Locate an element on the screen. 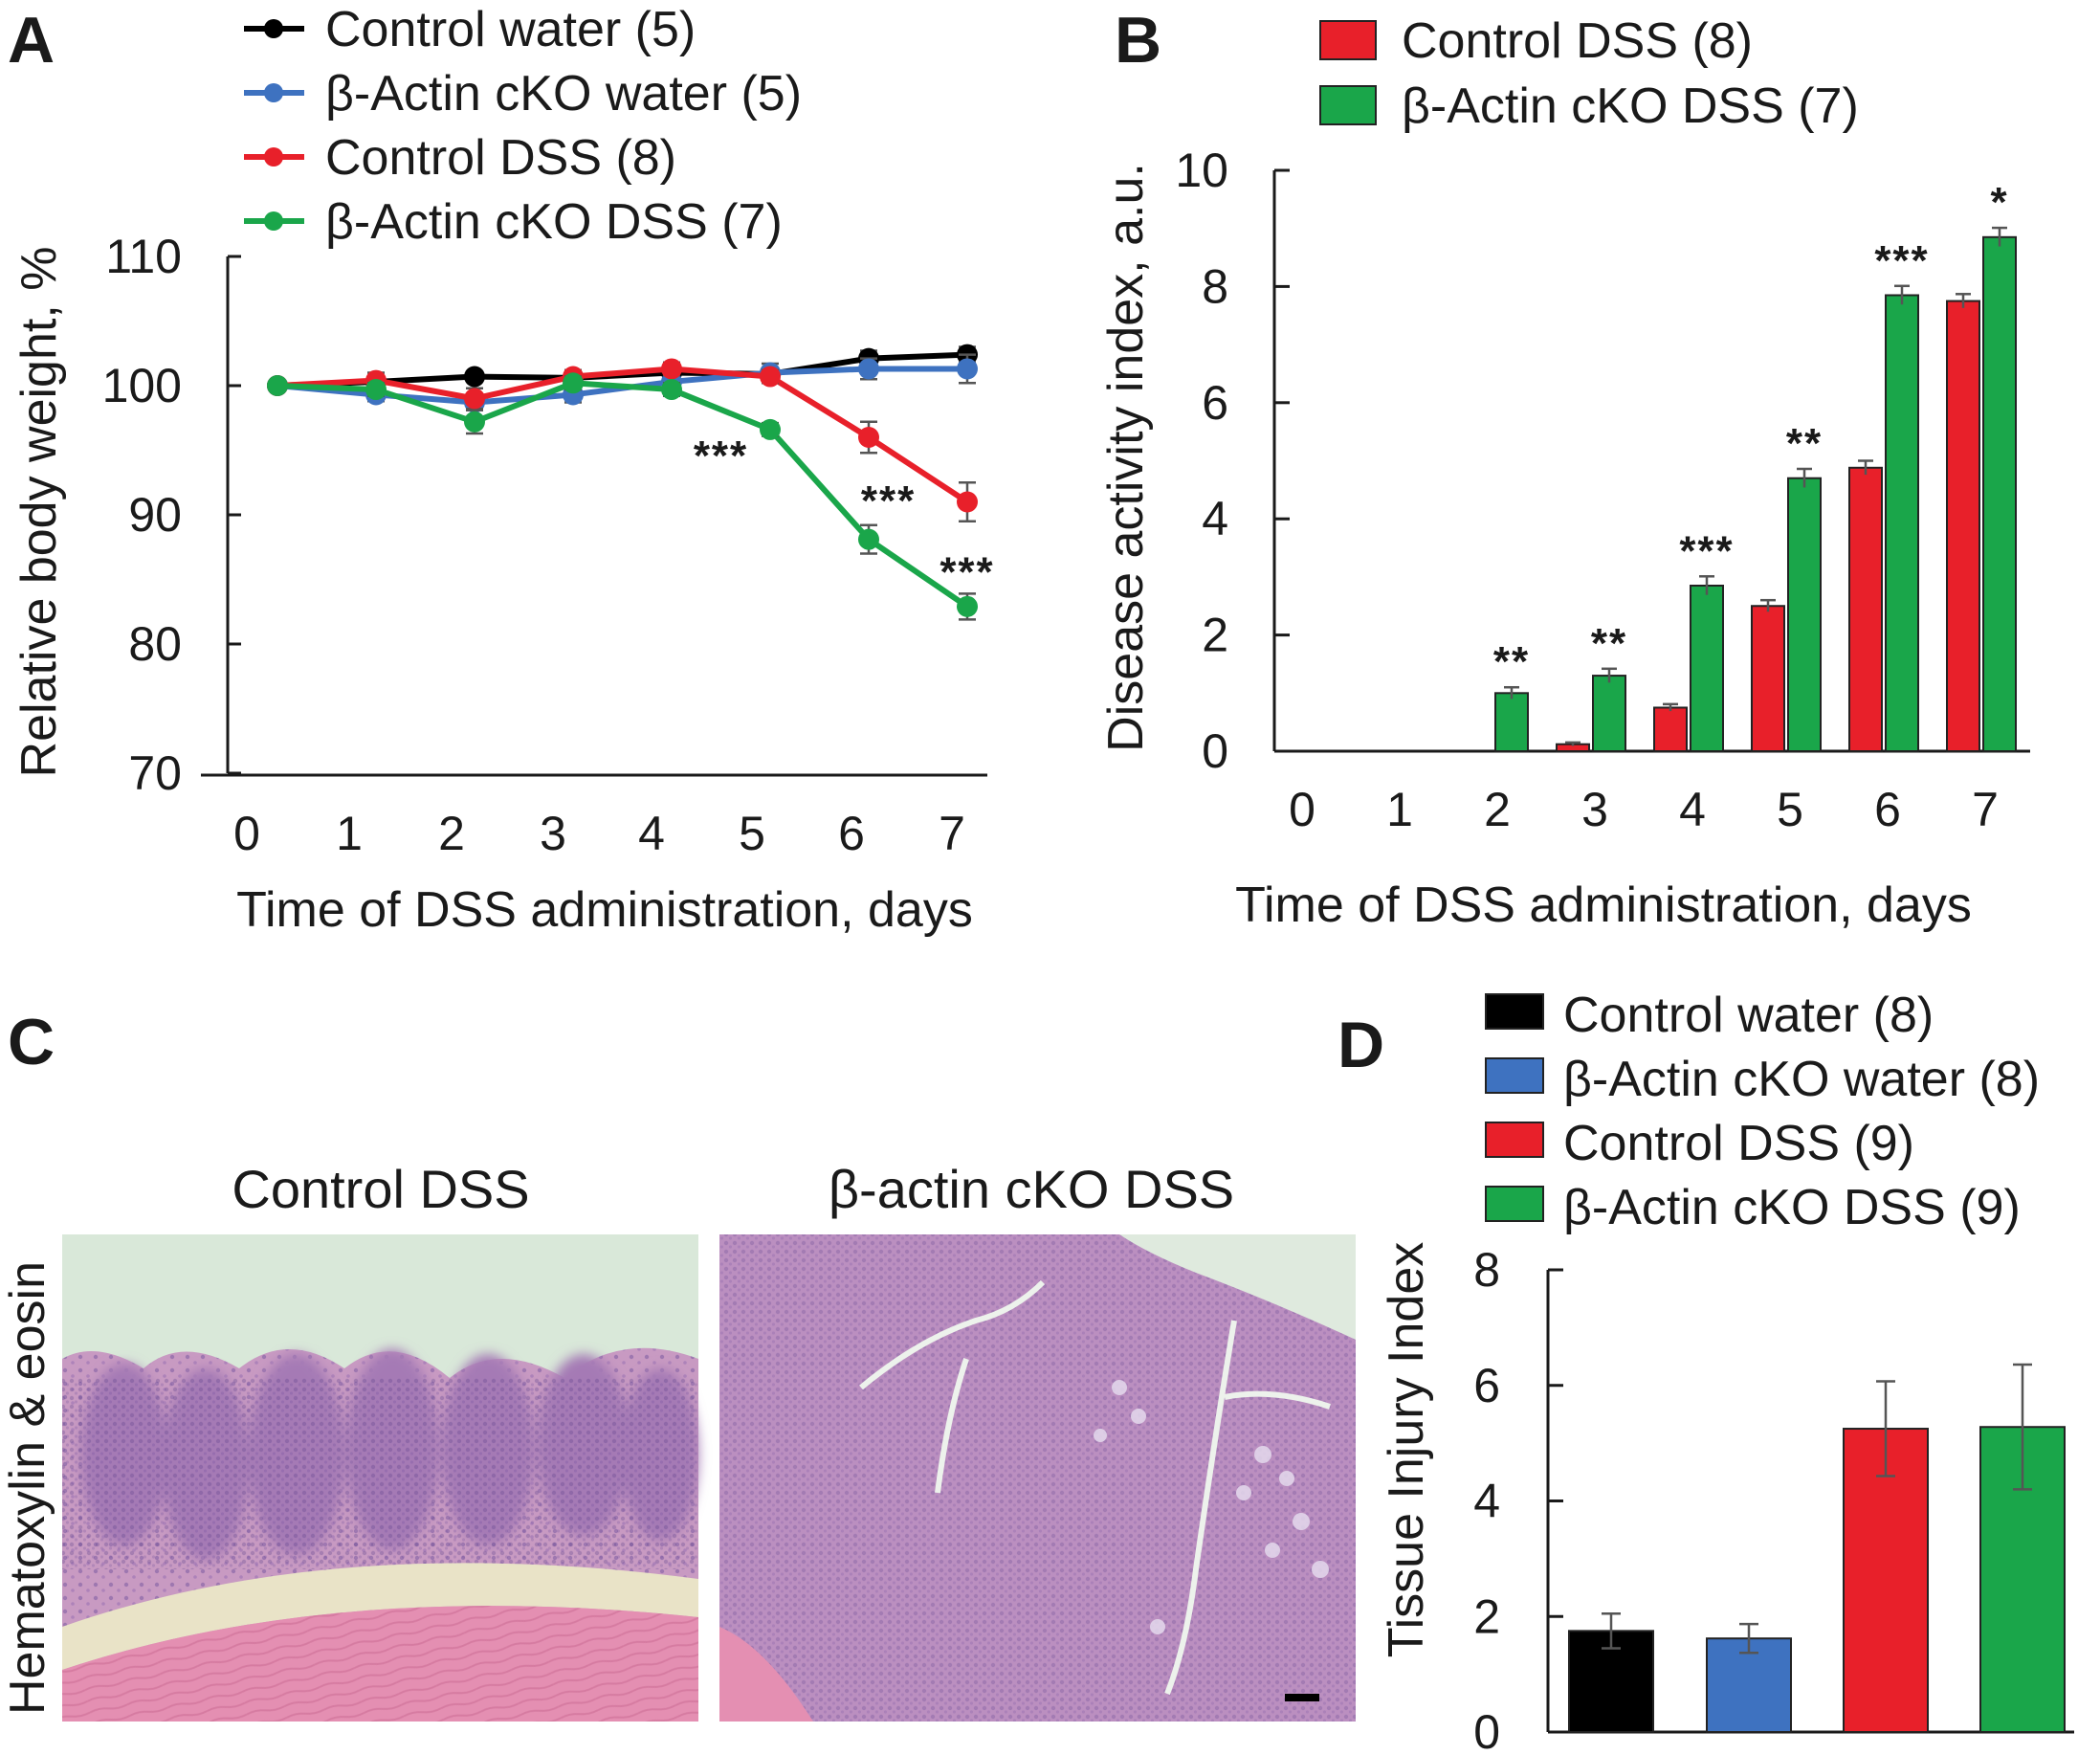 Image resolution: width=2100 pixels, height=1755 pixels. micrograph-cko-dss is located at coordinates (1037, 1478).